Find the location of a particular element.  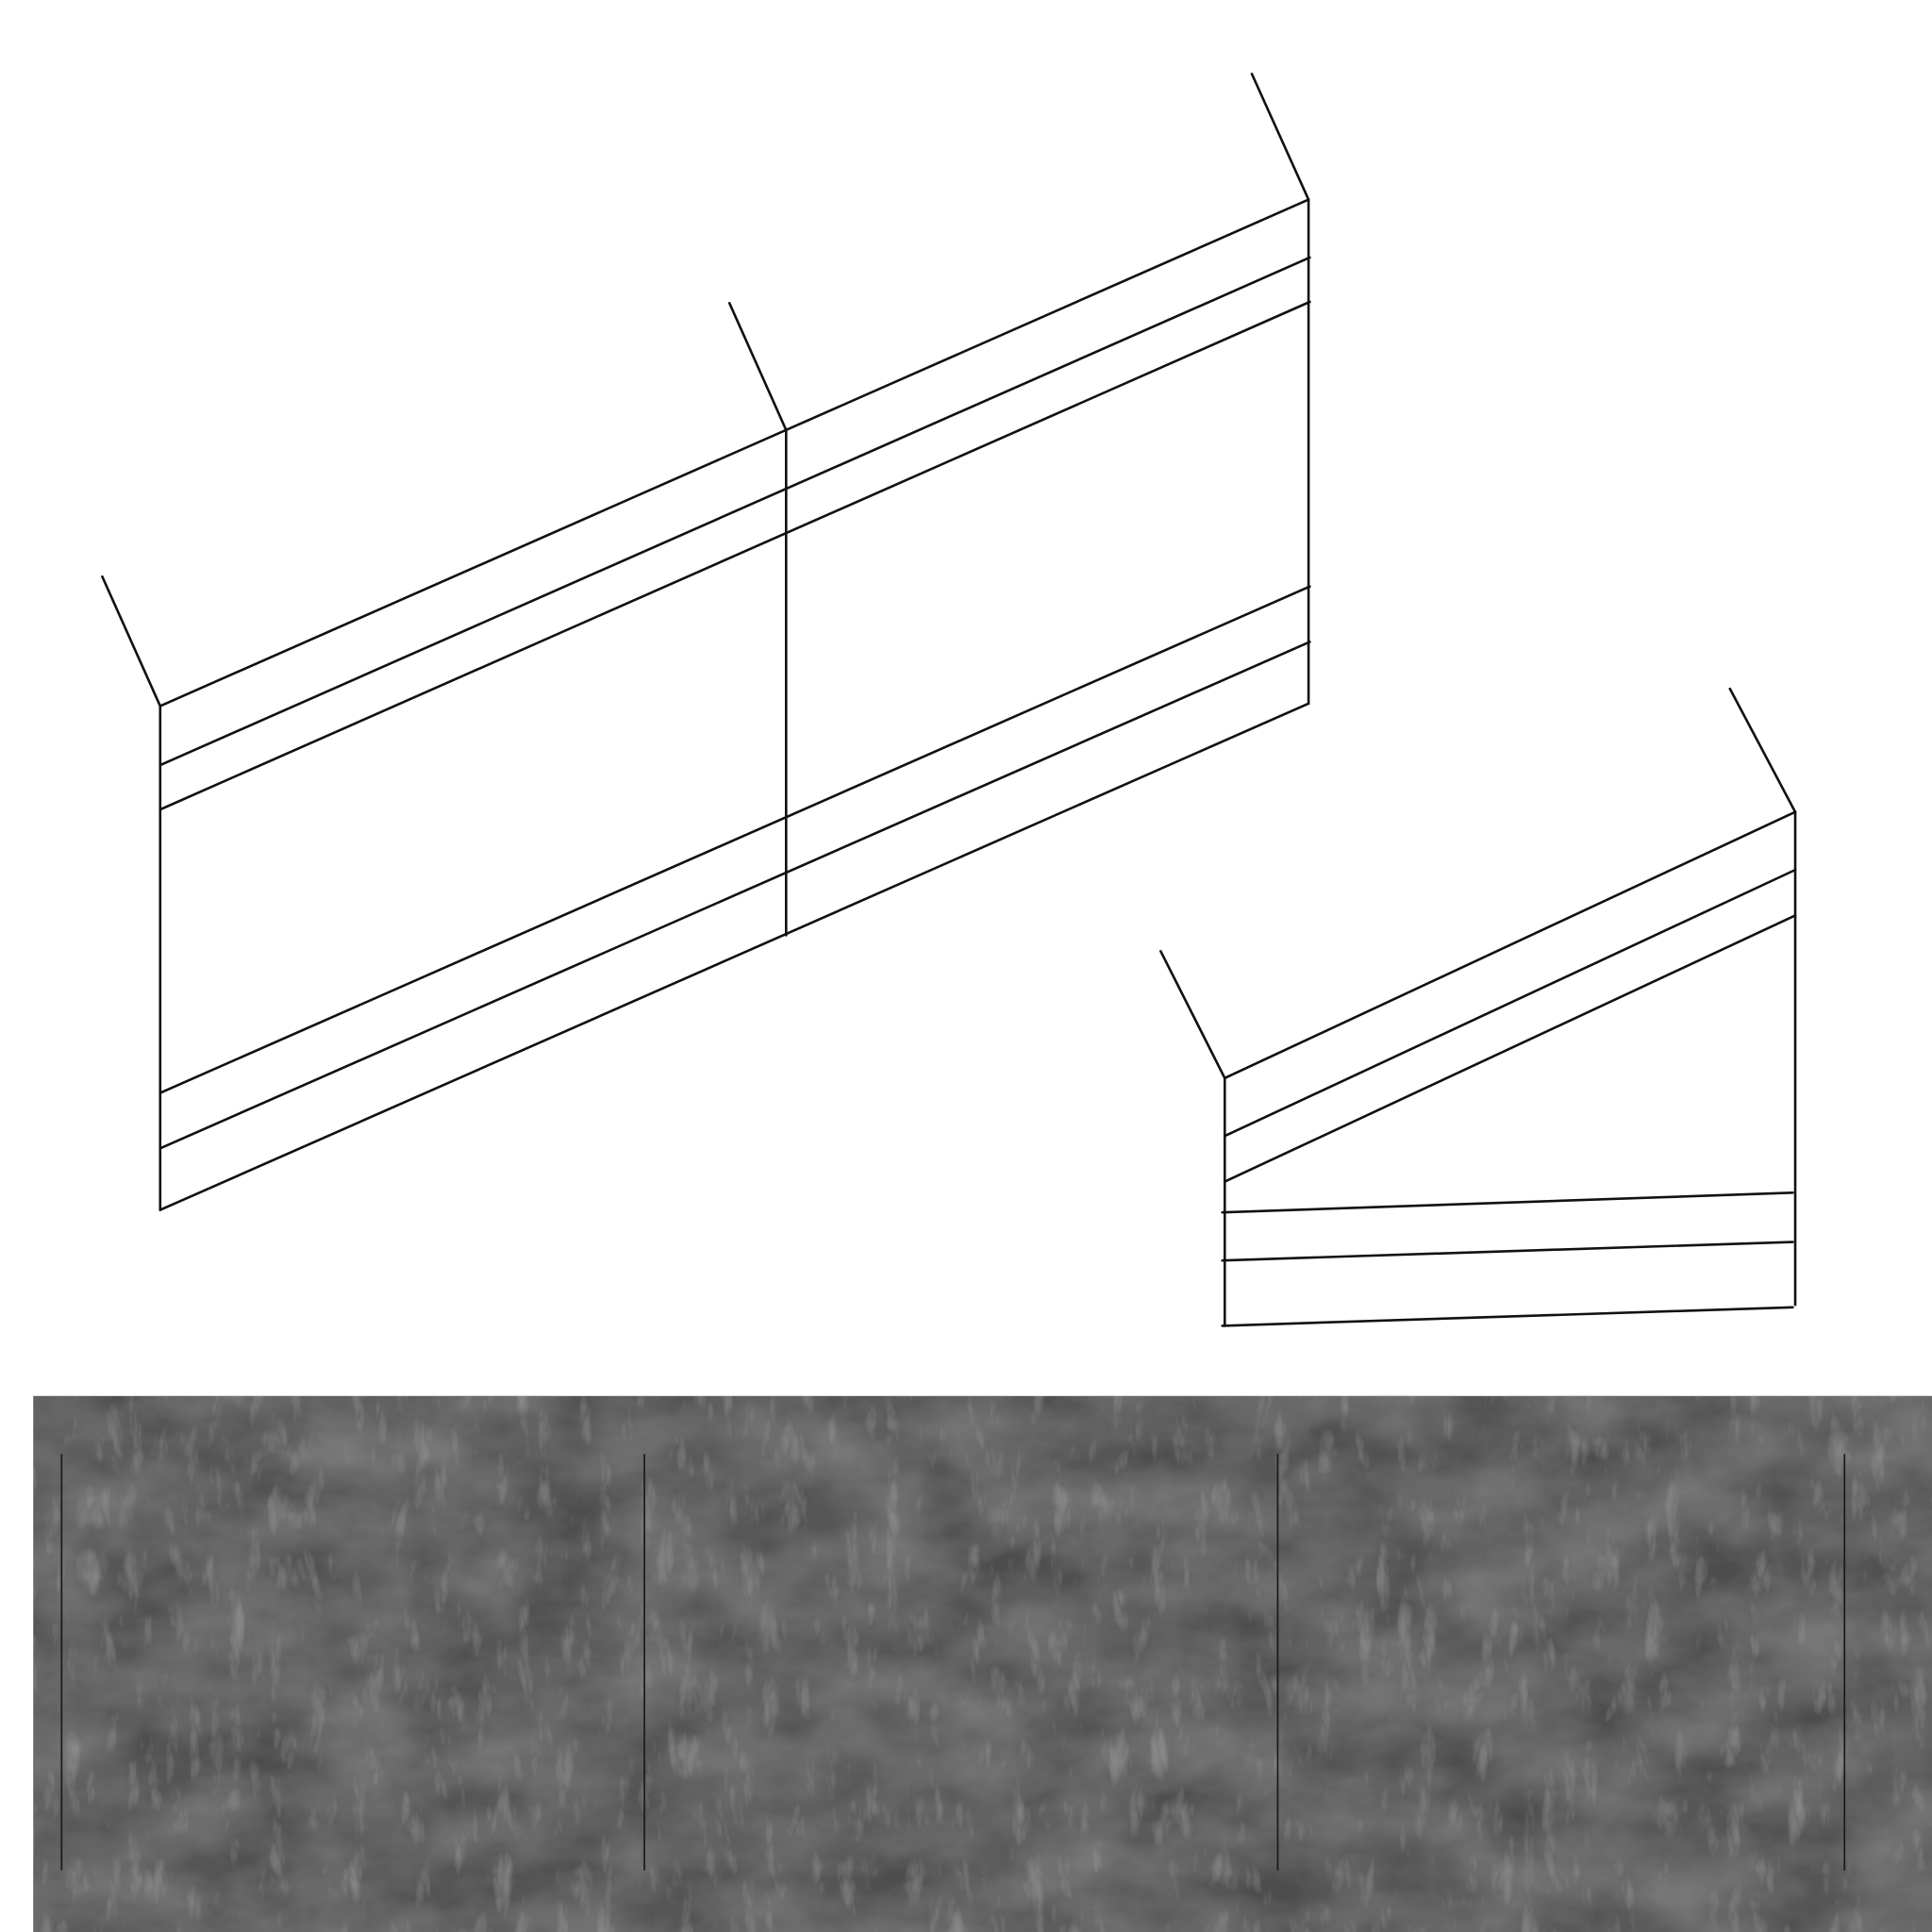

small-railing is located at coordinates (1478, 1007).